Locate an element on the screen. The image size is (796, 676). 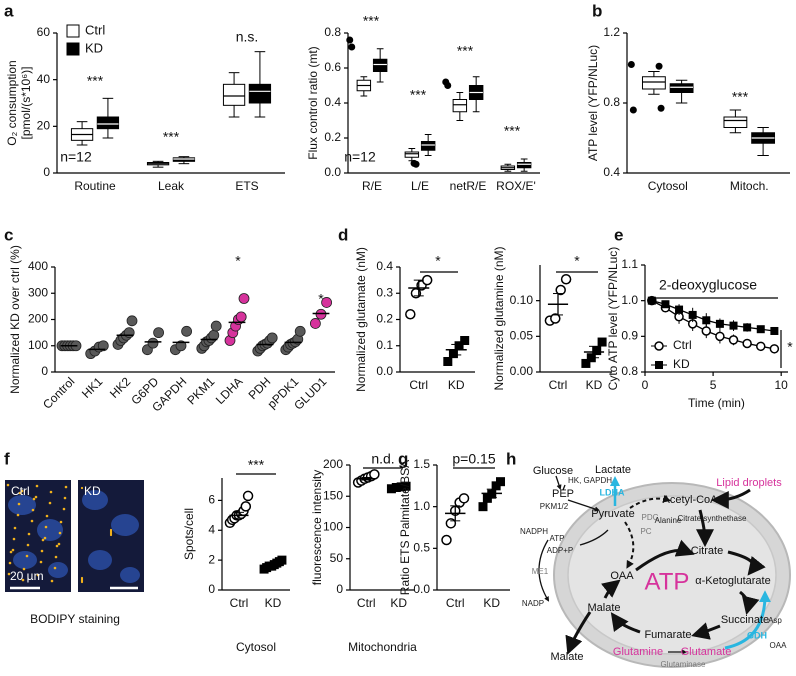
annotation: * is located at coordinates (321, 299).